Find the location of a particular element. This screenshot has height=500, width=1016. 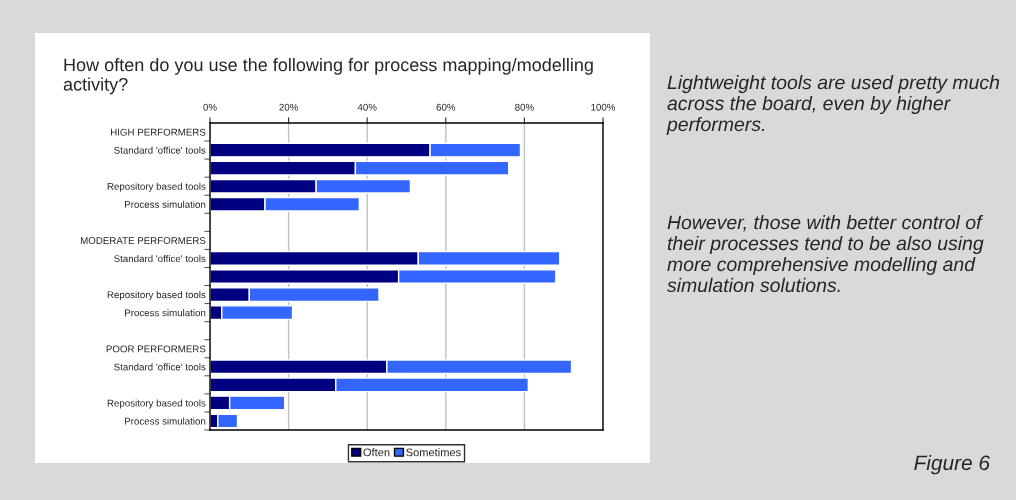

x-tick-label: 60% is located at coordinates (446, 107).